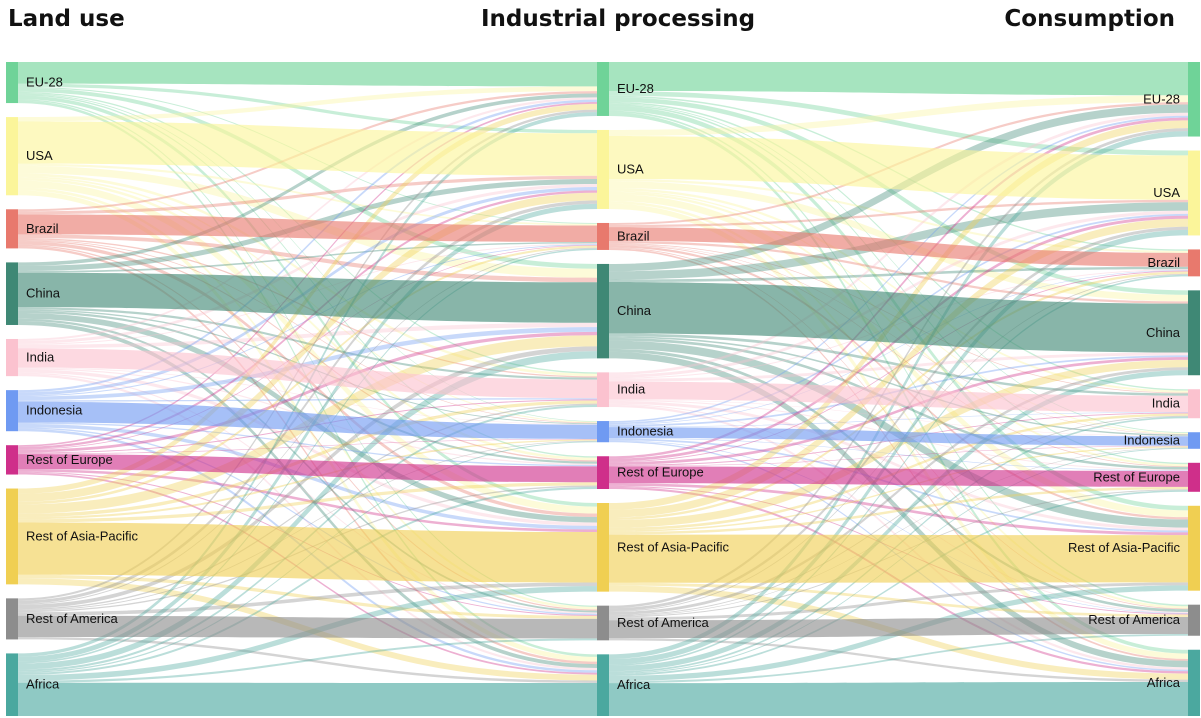 This screenshot has height=718, width=1201. I want to click on flow-industrial-processing-rest-of-asia-pacific-to-china, so click(898, 443).